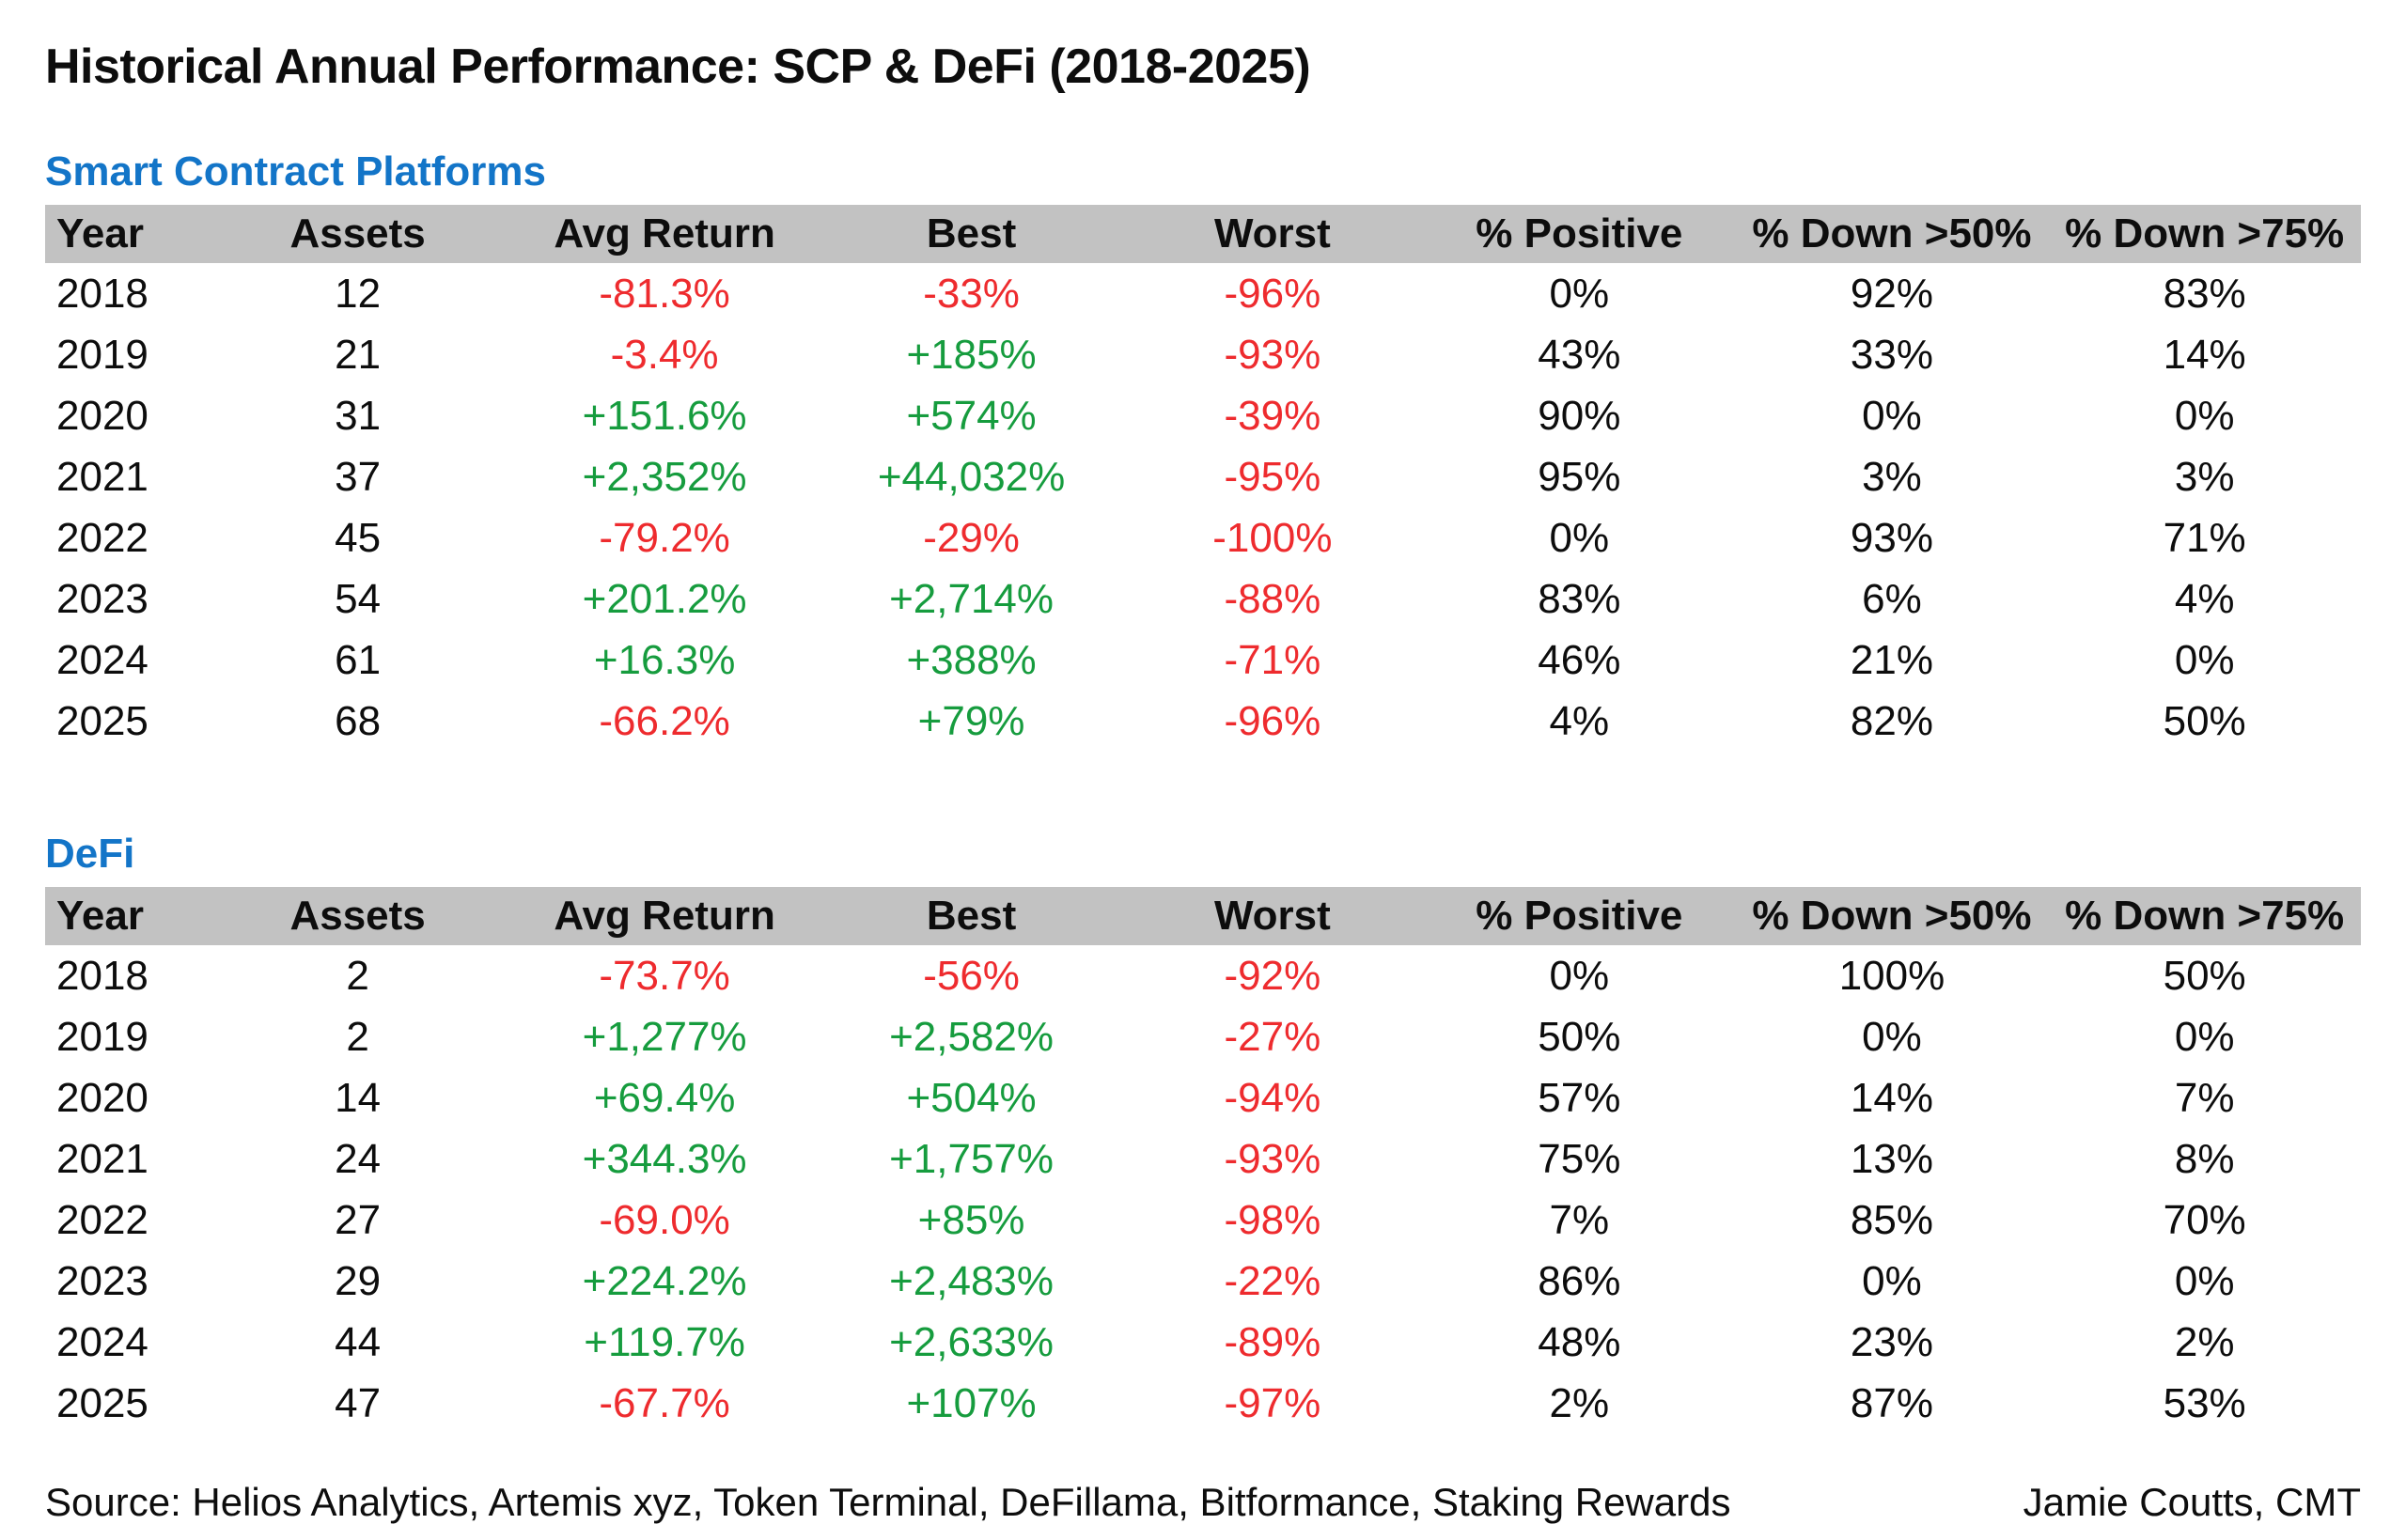 The image size is (2406, 1540). What do you see at coordinates (664, 354) in the screenshot?
I see `value-cell: -3.4%` at bounding box center [664, 354].